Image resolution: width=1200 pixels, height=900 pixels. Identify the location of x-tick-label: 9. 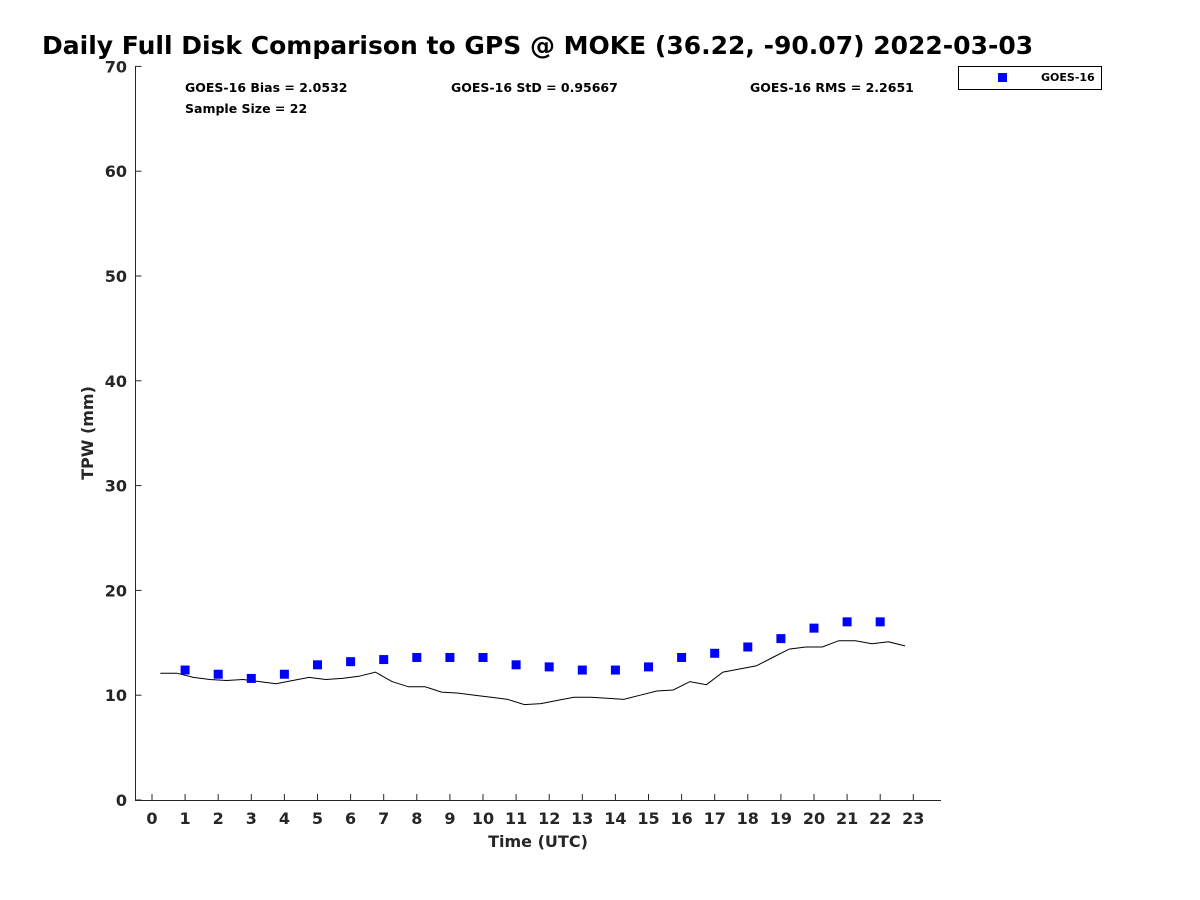
(449, 818).